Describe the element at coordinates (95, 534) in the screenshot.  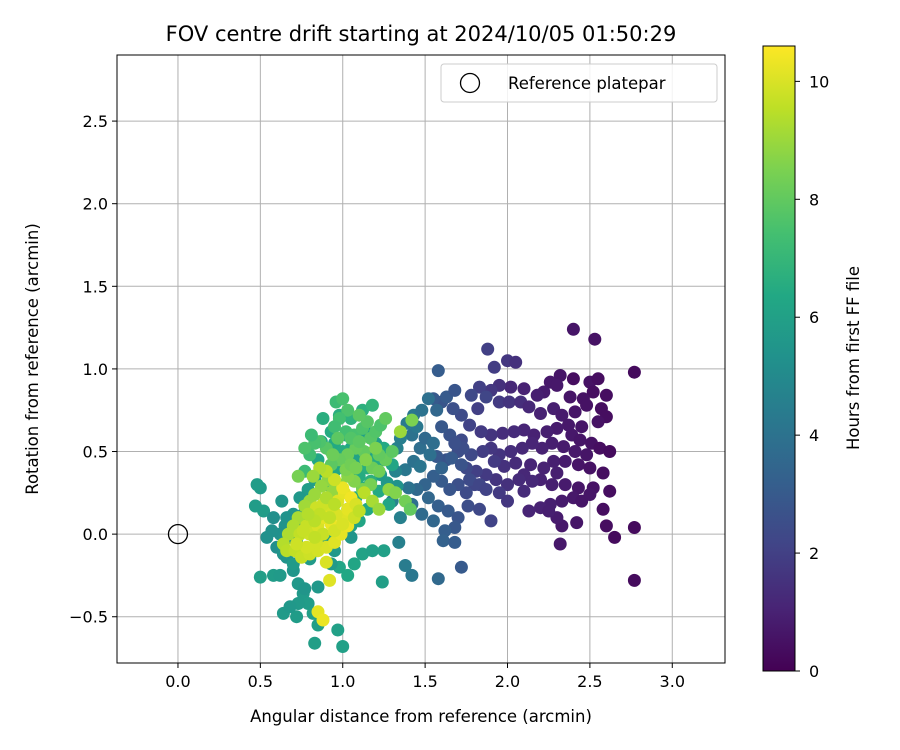
I see `y-tick-label: 0.0` at that location.